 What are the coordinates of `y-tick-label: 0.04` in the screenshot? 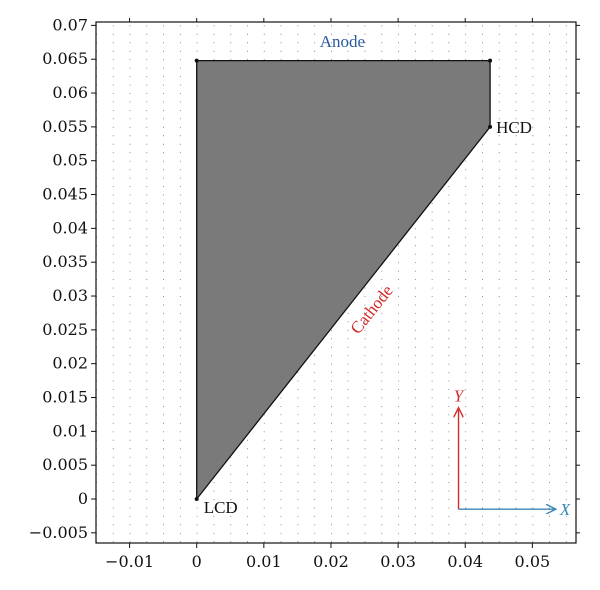 It's located at (70, 227).